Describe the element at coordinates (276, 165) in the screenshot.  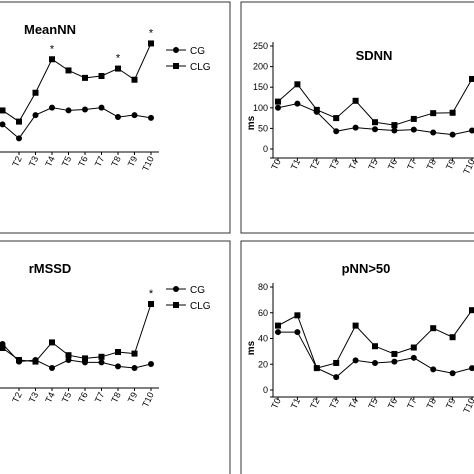
I see `x-tick-label-sdnn: T0` at that location.